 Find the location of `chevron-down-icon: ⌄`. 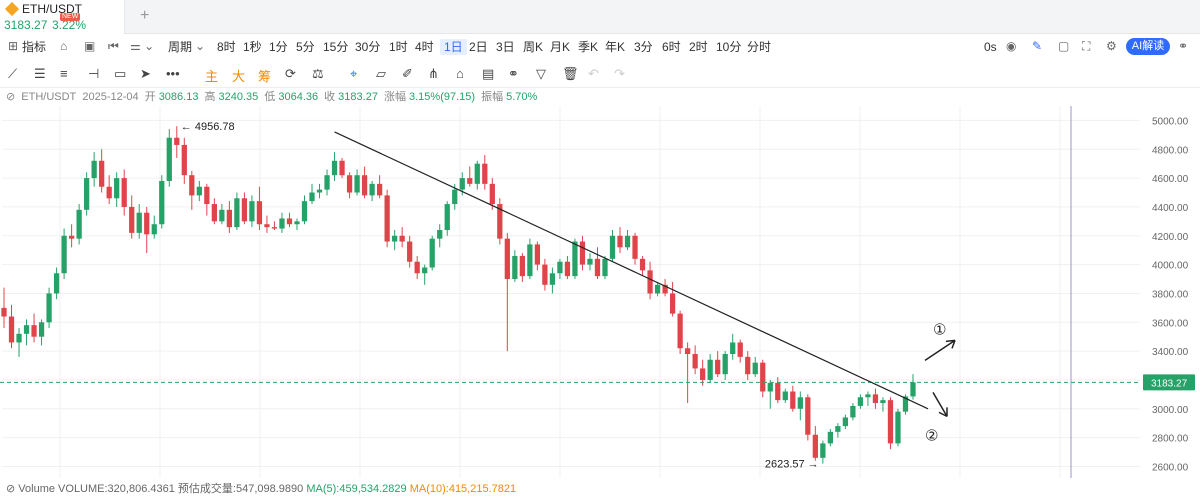

chevron-down-icon: ⌄ is located at coordinates (200, 46).